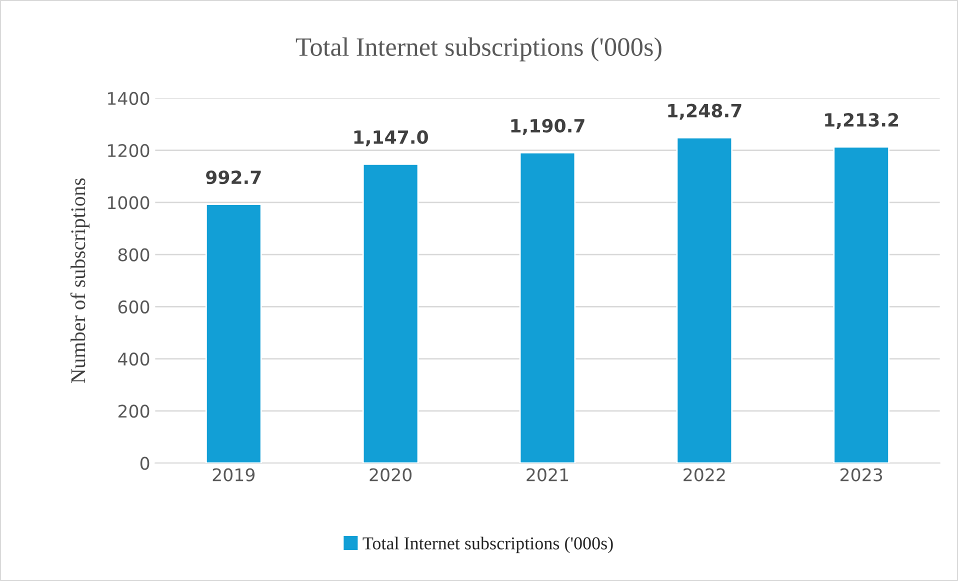 This screenshot has width=958, height=581. What do you see at coordinates (134, 307) in the screenshot?
I see `y-tick-label: 600` at bounding box center [134, 307].